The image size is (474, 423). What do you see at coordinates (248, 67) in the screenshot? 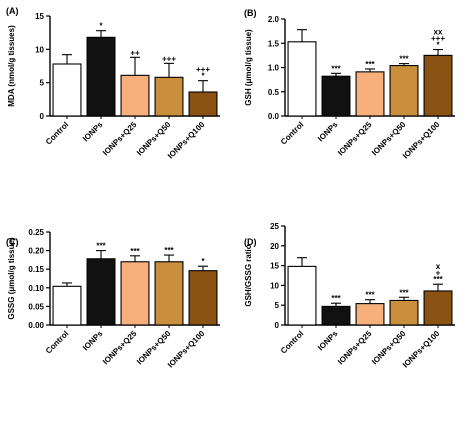
I see `y-axis-label: GSH (μmol/g tissue)` at bounding box center [248, 67].